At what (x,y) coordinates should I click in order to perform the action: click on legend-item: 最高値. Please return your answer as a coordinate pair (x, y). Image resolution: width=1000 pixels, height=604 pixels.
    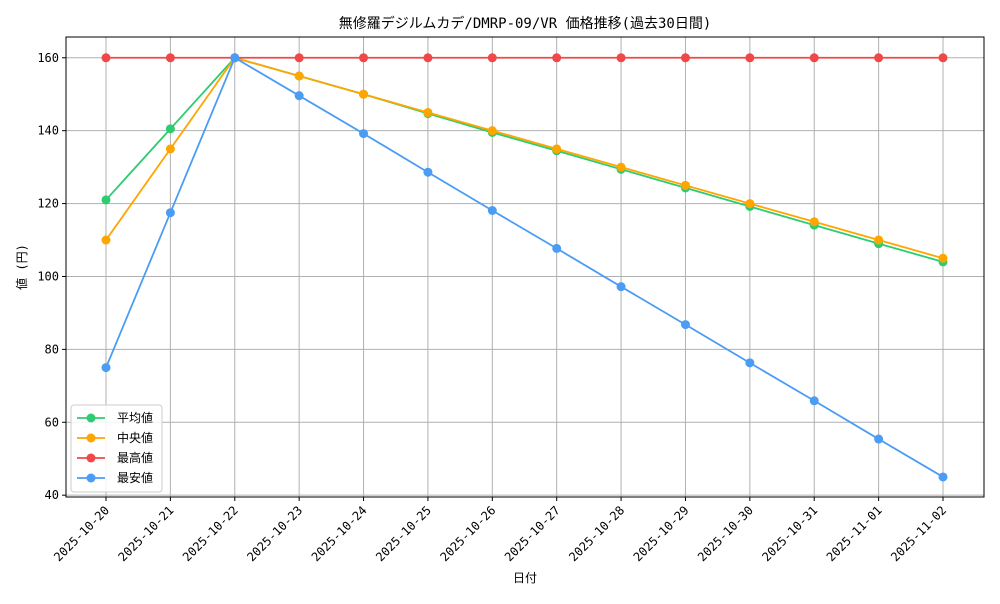
    Looking at the image, I should click on (115, 457).